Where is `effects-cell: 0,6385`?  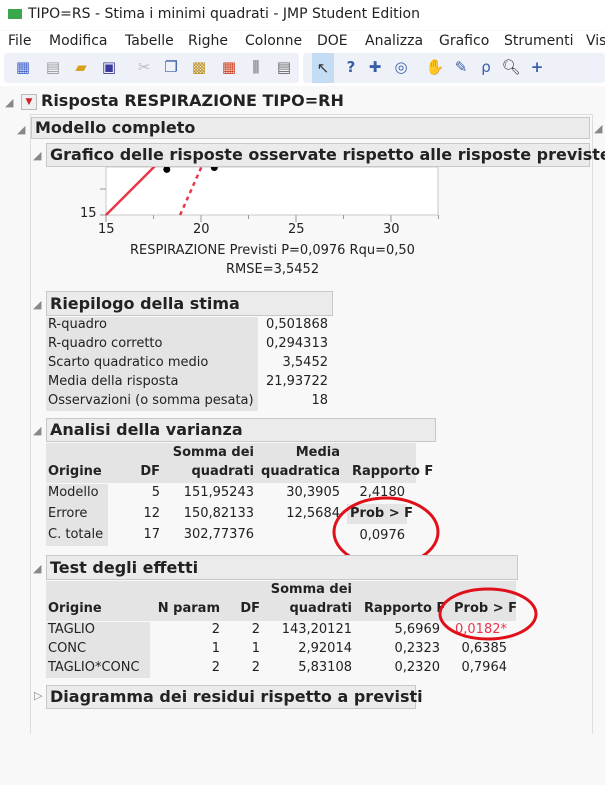
effects-cell: 0,6385 is located at coordinates (484, 648).